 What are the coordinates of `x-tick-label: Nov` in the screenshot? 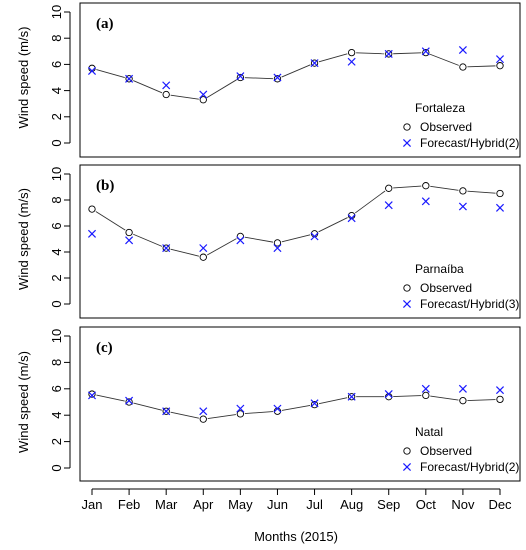 It's located at (463, 504).